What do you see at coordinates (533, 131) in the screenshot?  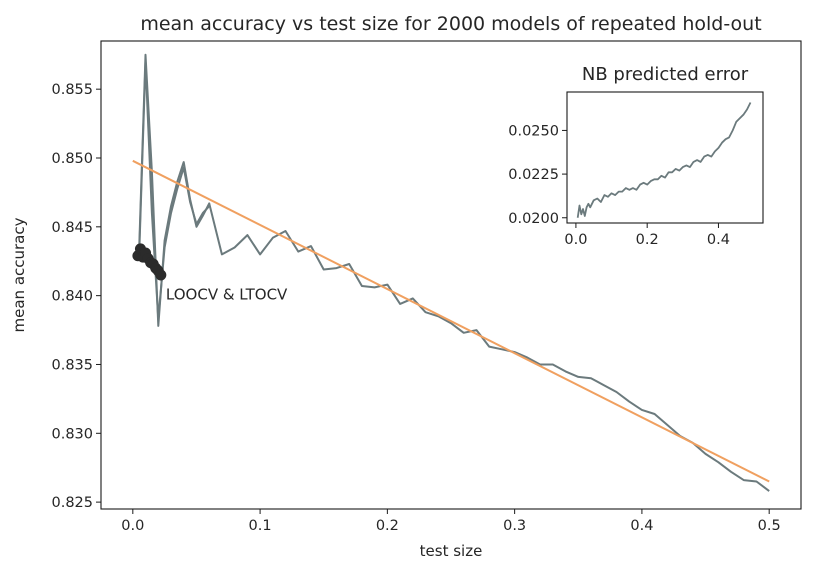 I see `inset-y-tick-label: 0.0250` at bounding box center [533, 131].